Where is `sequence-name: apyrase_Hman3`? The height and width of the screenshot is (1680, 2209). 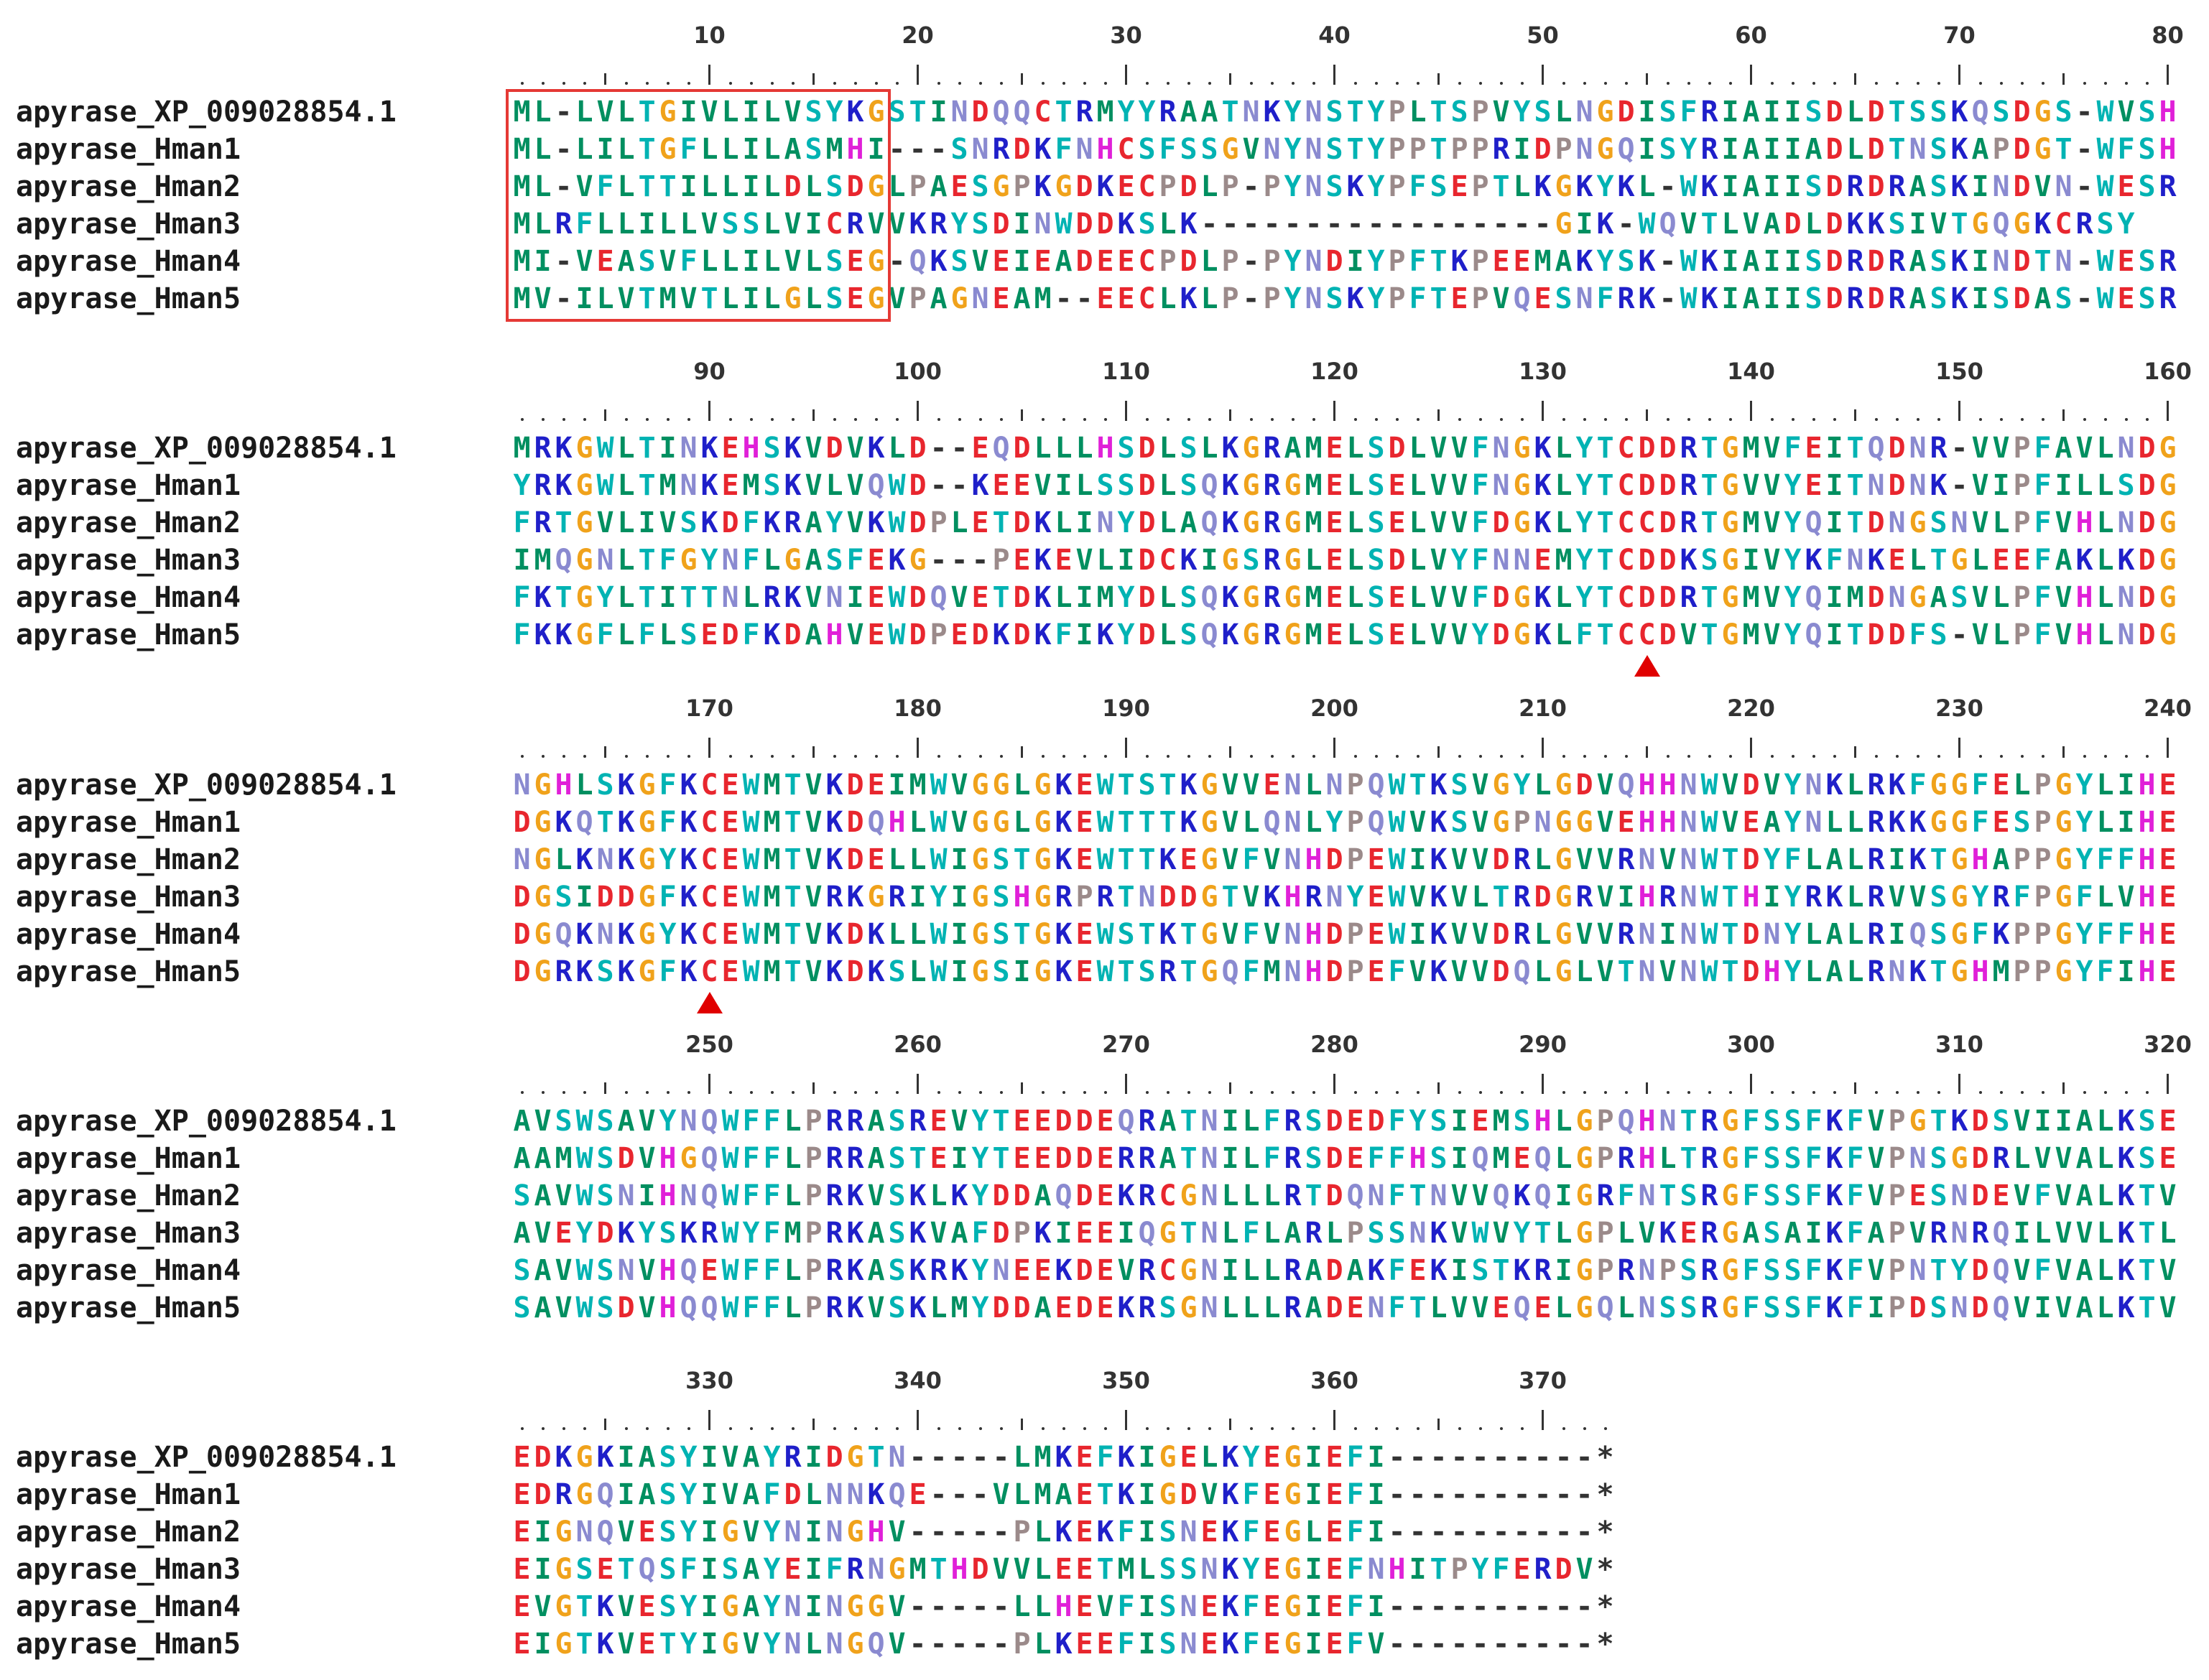 sequence-name: apyrase_Hman3 is located at coordinates (128, 897).